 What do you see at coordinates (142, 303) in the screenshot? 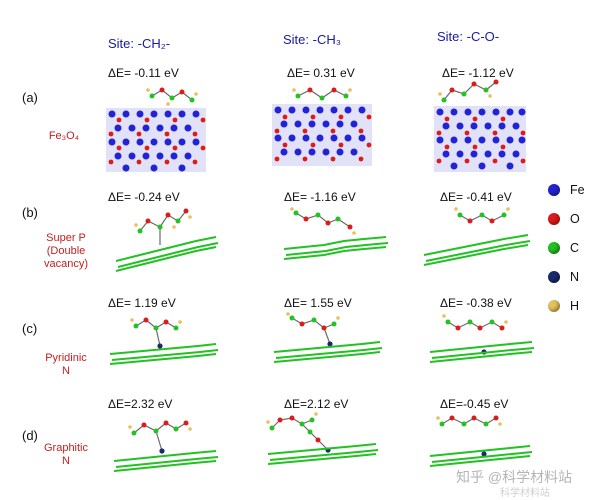
I see `energy-c-ch2: ΔE= 1.19 eV` at bounding box center [142, 303].